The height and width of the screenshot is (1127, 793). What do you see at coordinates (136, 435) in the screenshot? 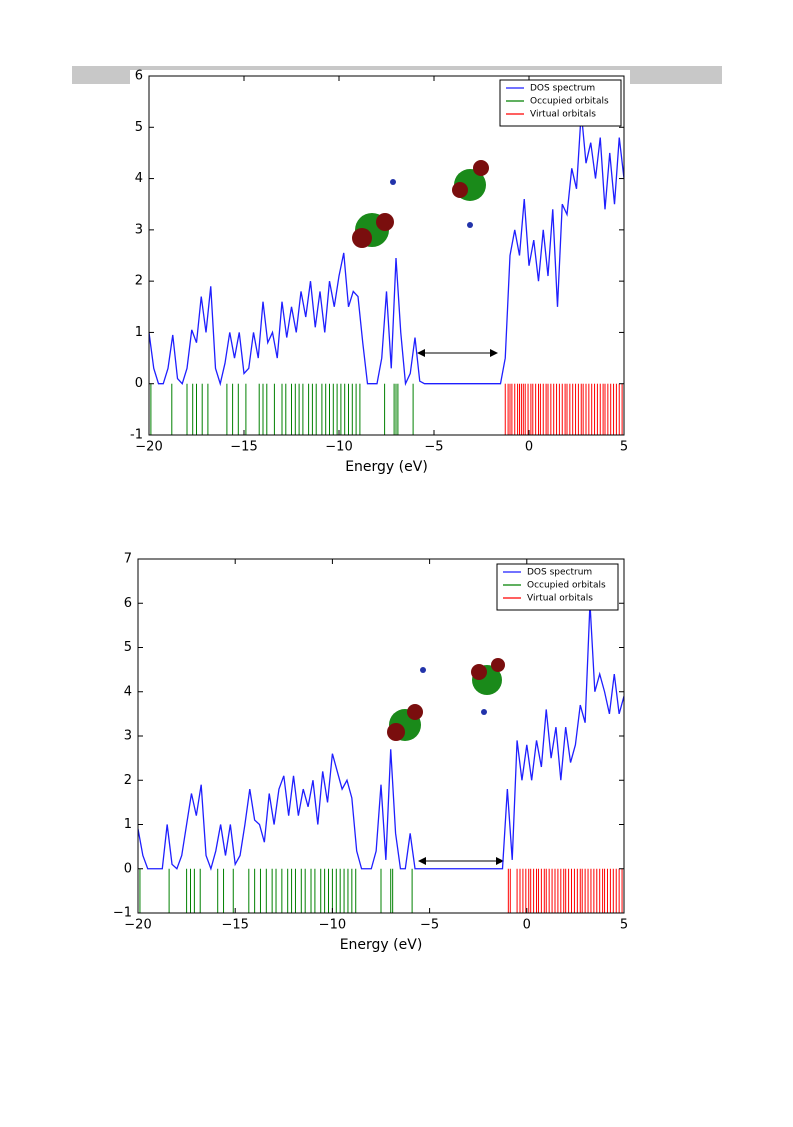
I see `y-tick-label: -1` at bounding box center [136, 435].